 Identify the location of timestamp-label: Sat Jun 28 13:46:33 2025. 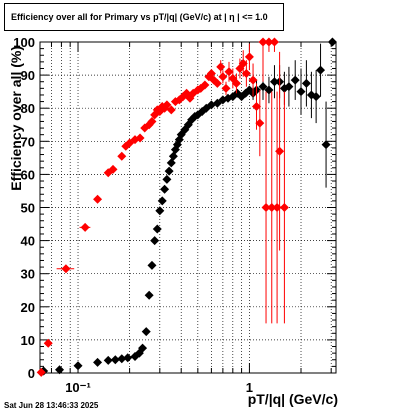
(51, 405).